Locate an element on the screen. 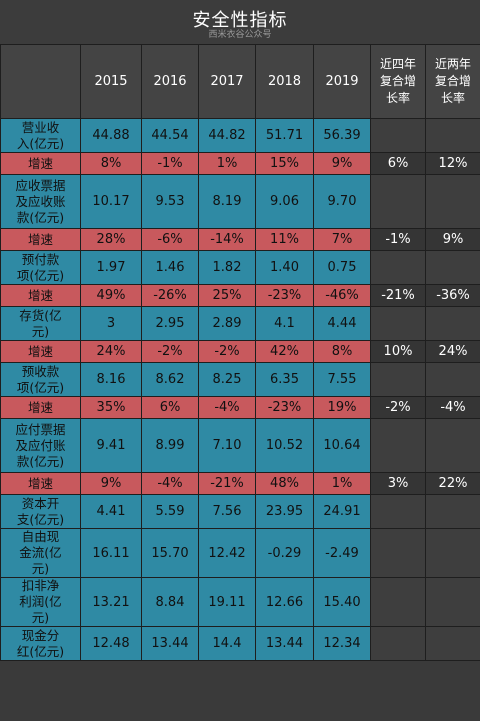 The width and height of the screenshot is (480, 721). growth-row: 增速 49% -26% 25% -23% -46% -21% -36% is located at coordinates (240, 295).